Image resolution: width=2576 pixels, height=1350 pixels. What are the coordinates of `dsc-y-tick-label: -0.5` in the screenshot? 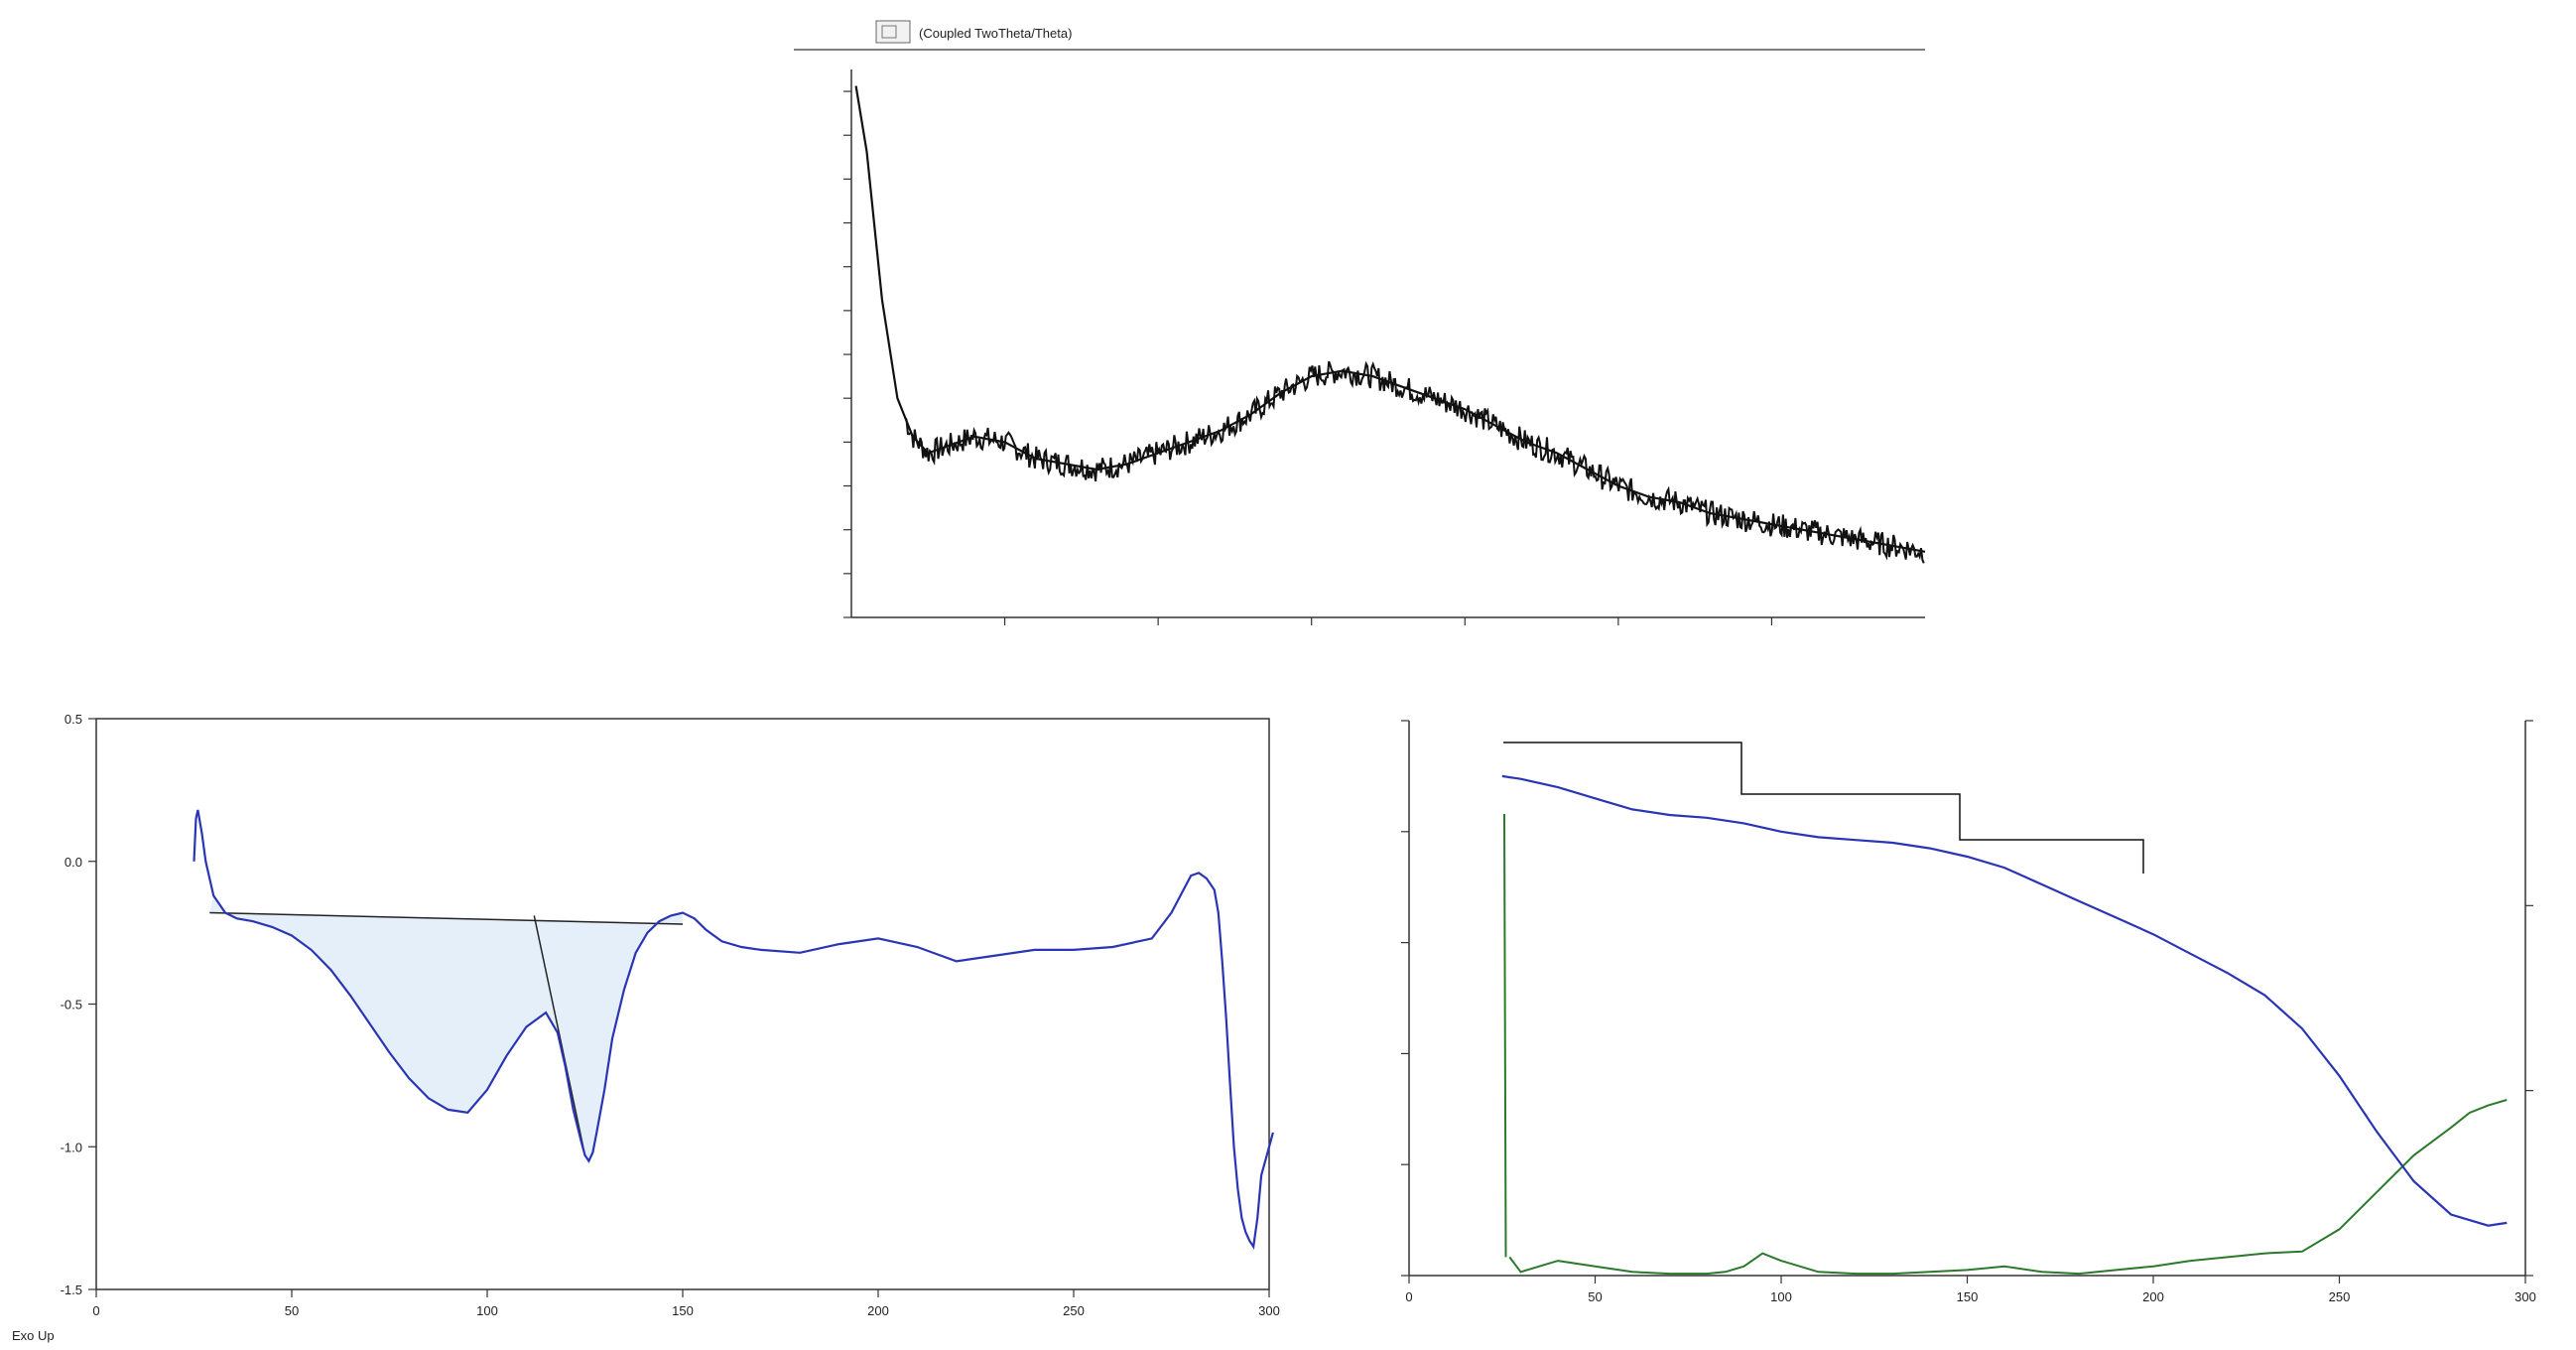 It's located at (72, 1005).